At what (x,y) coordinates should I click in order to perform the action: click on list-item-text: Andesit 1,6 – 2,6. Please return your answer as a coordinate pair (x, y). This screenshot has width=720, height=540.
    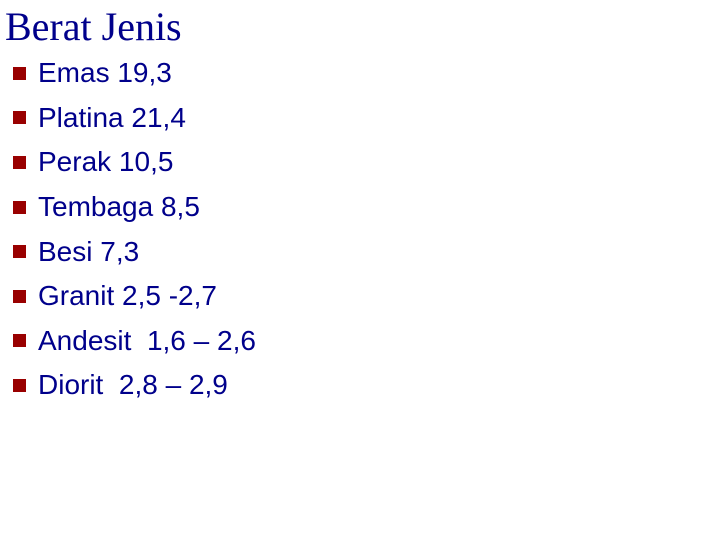
    Looking at the image, I should click on (147, 340).